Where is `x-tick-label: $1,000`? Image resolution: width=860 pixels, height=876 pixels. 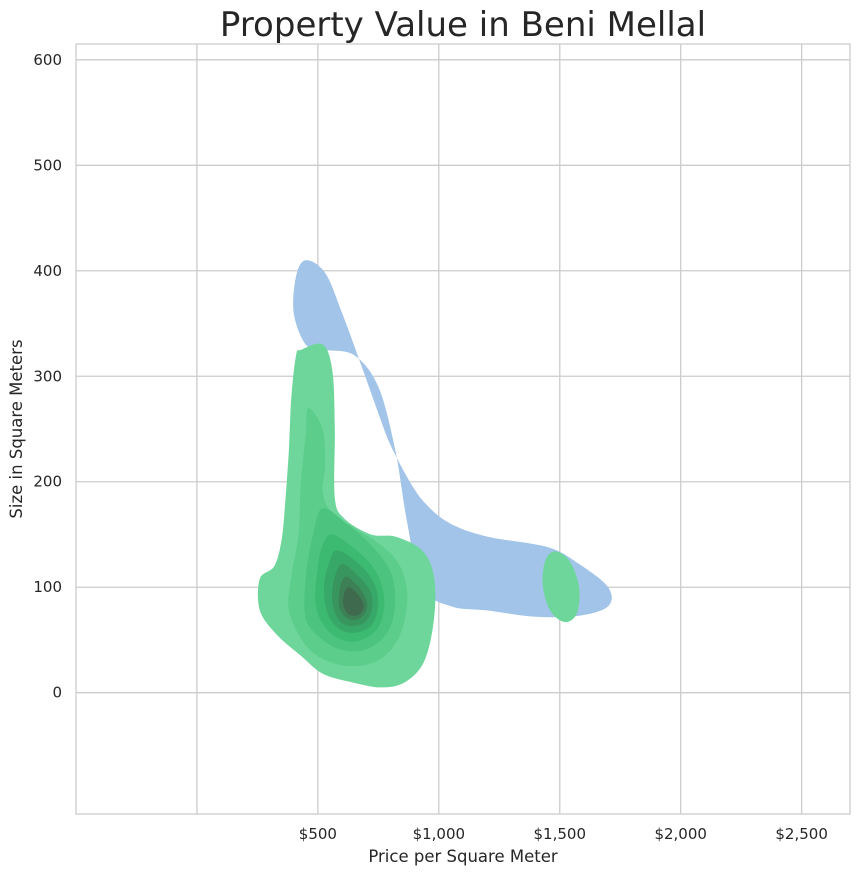 x-tick-label: $1,000 is located at coordinates (439, 834).